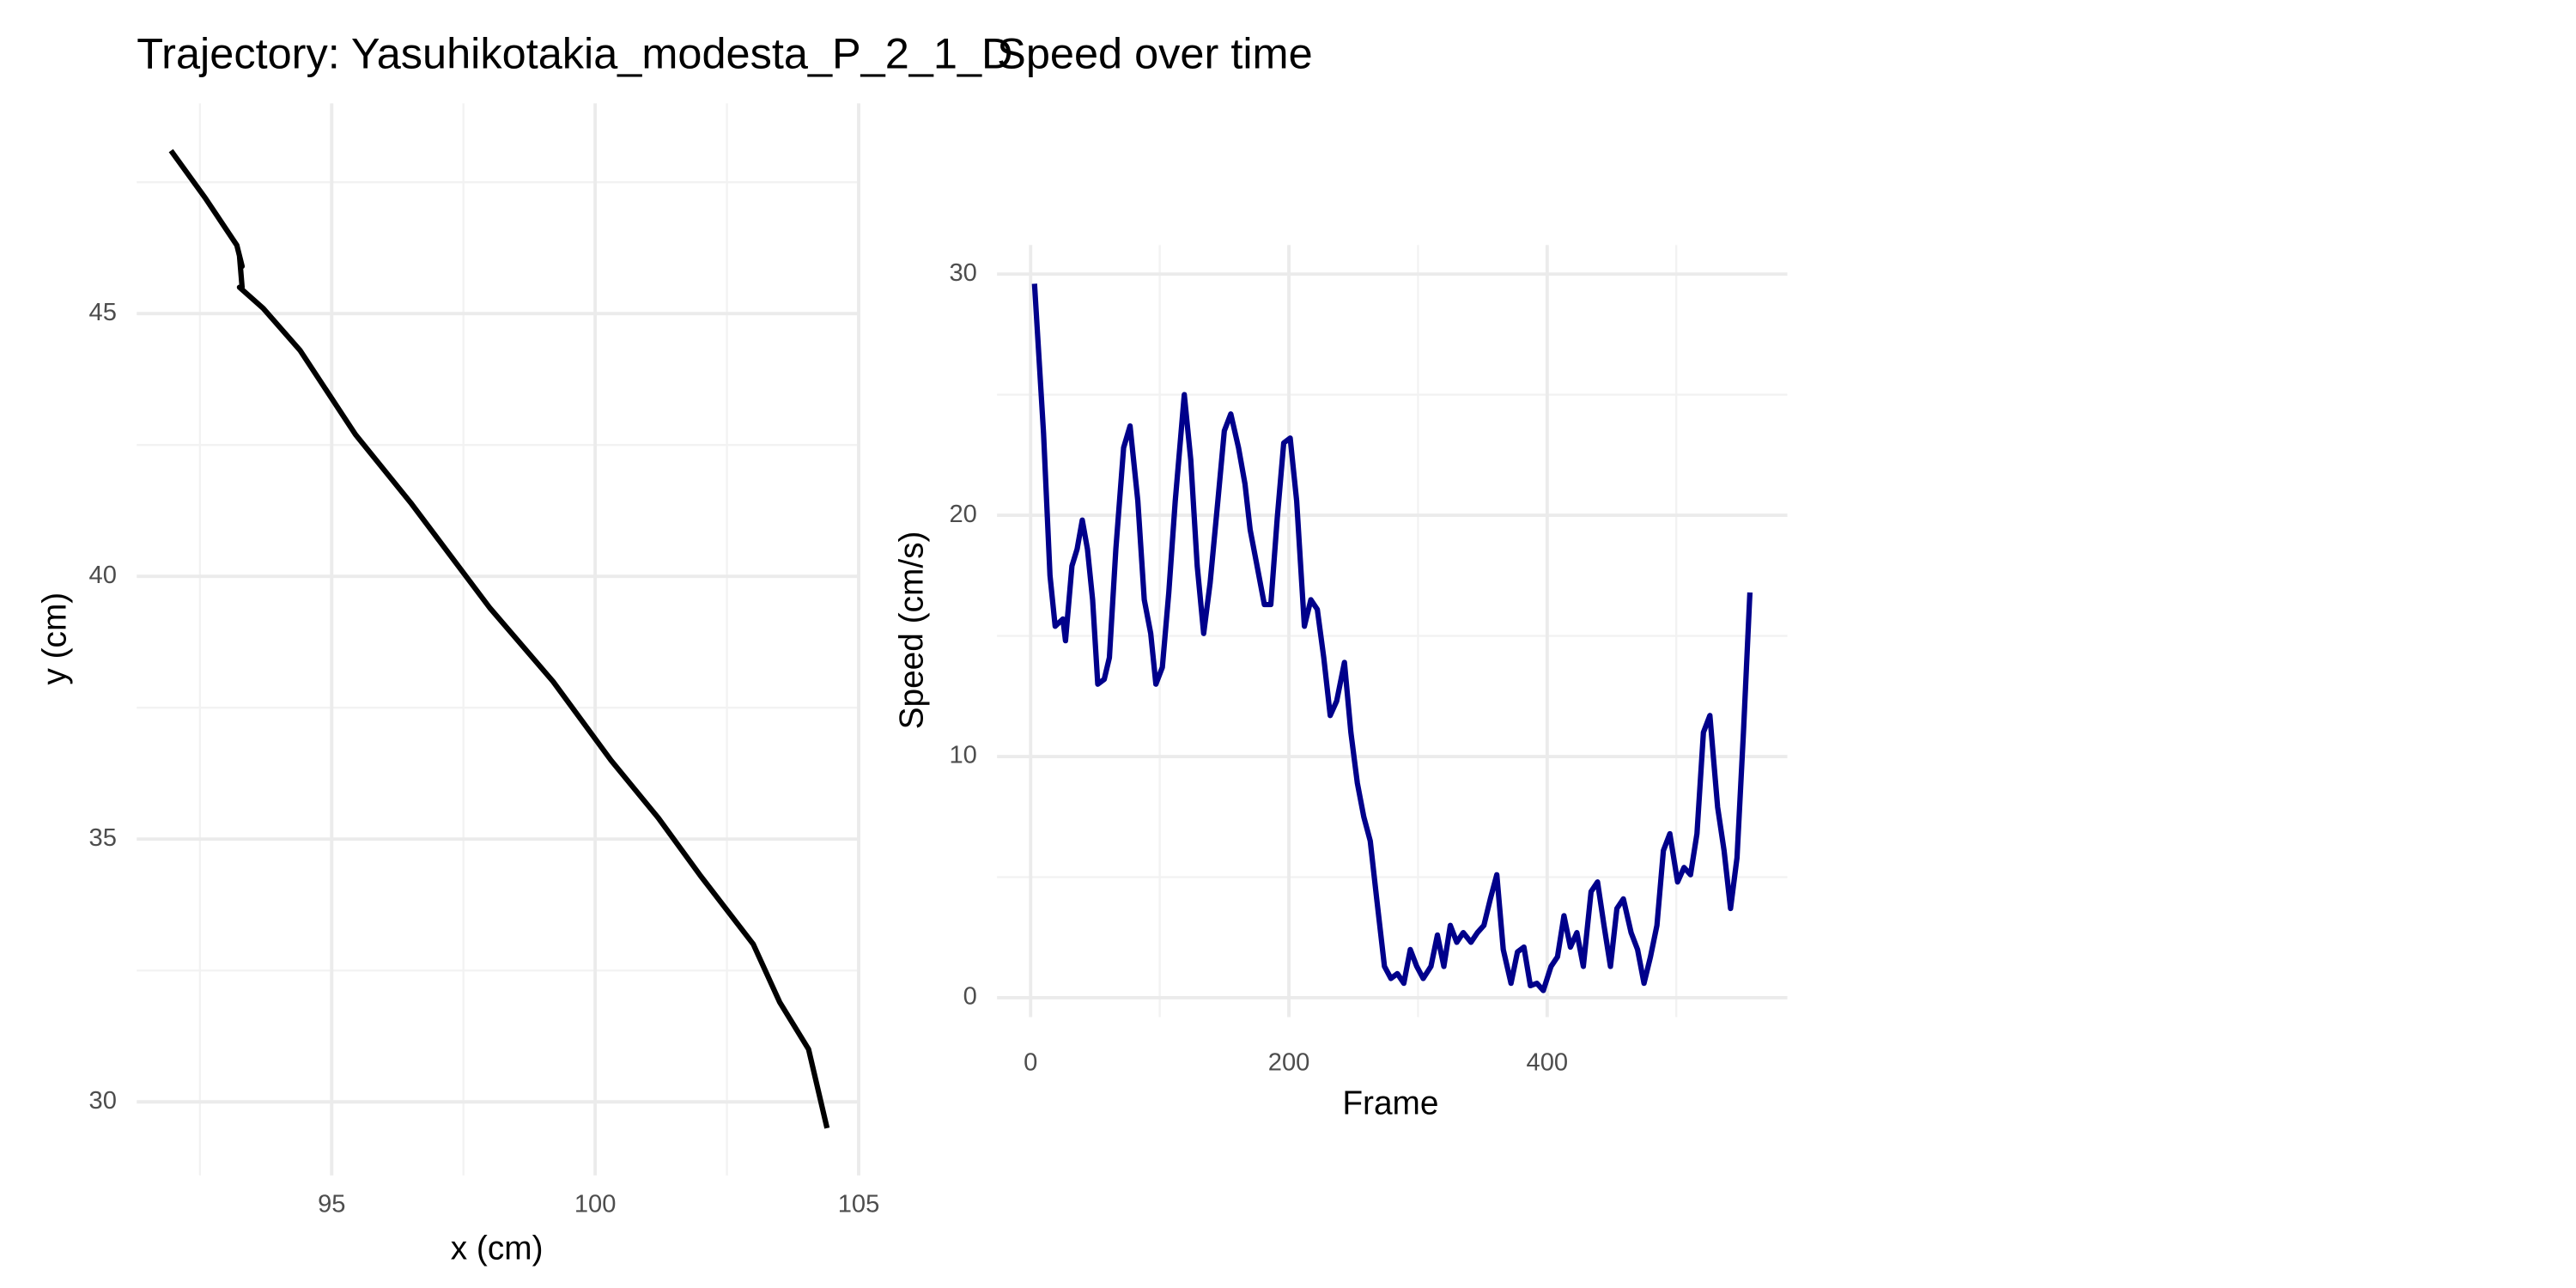 The height and width of the screenshot is (1288, 2576). I want to click on x-tick-label: 200, so click(1289, 1063).